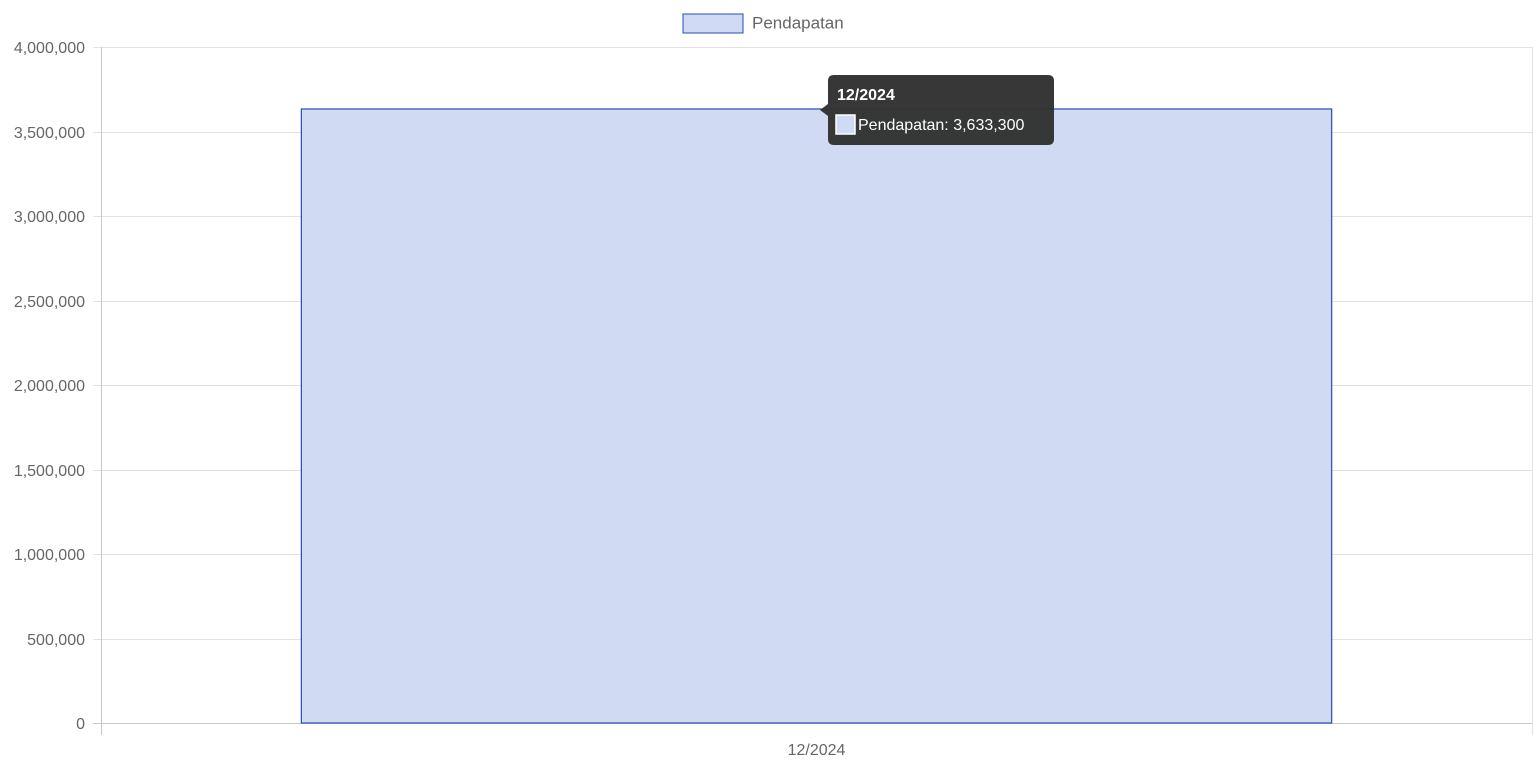  I want to click on y-tick-label: 4,000,000, so click(49, 48).